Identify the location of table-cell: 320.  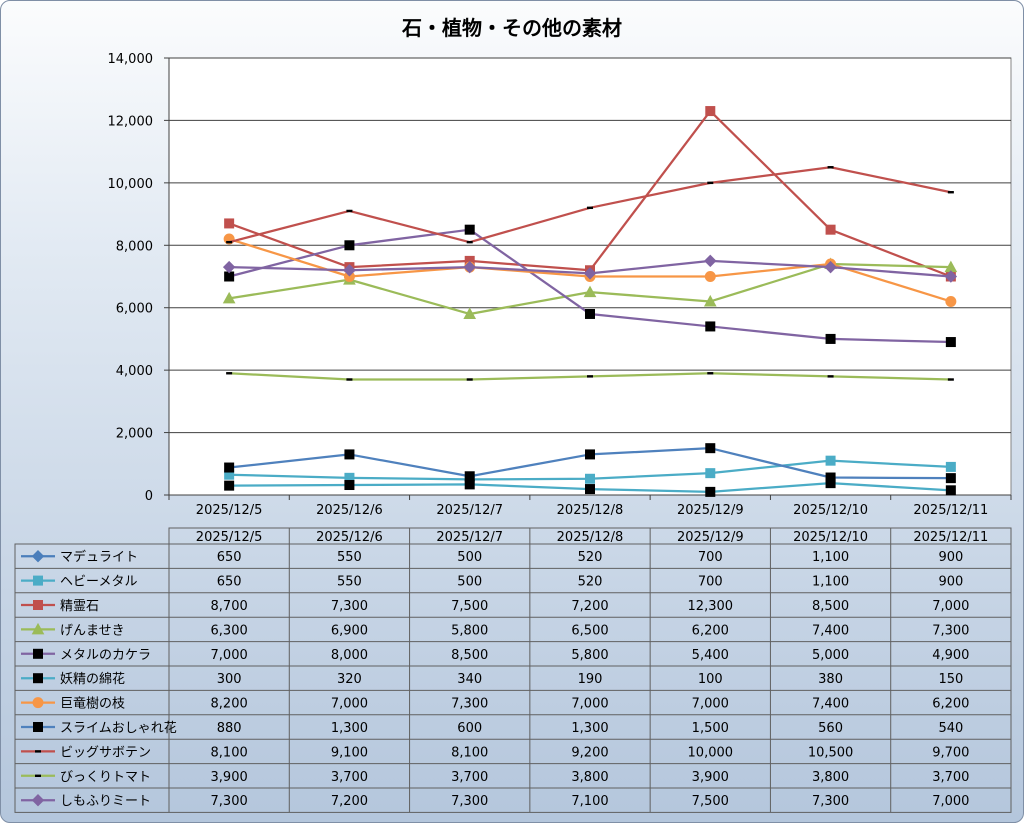
(349, 679).